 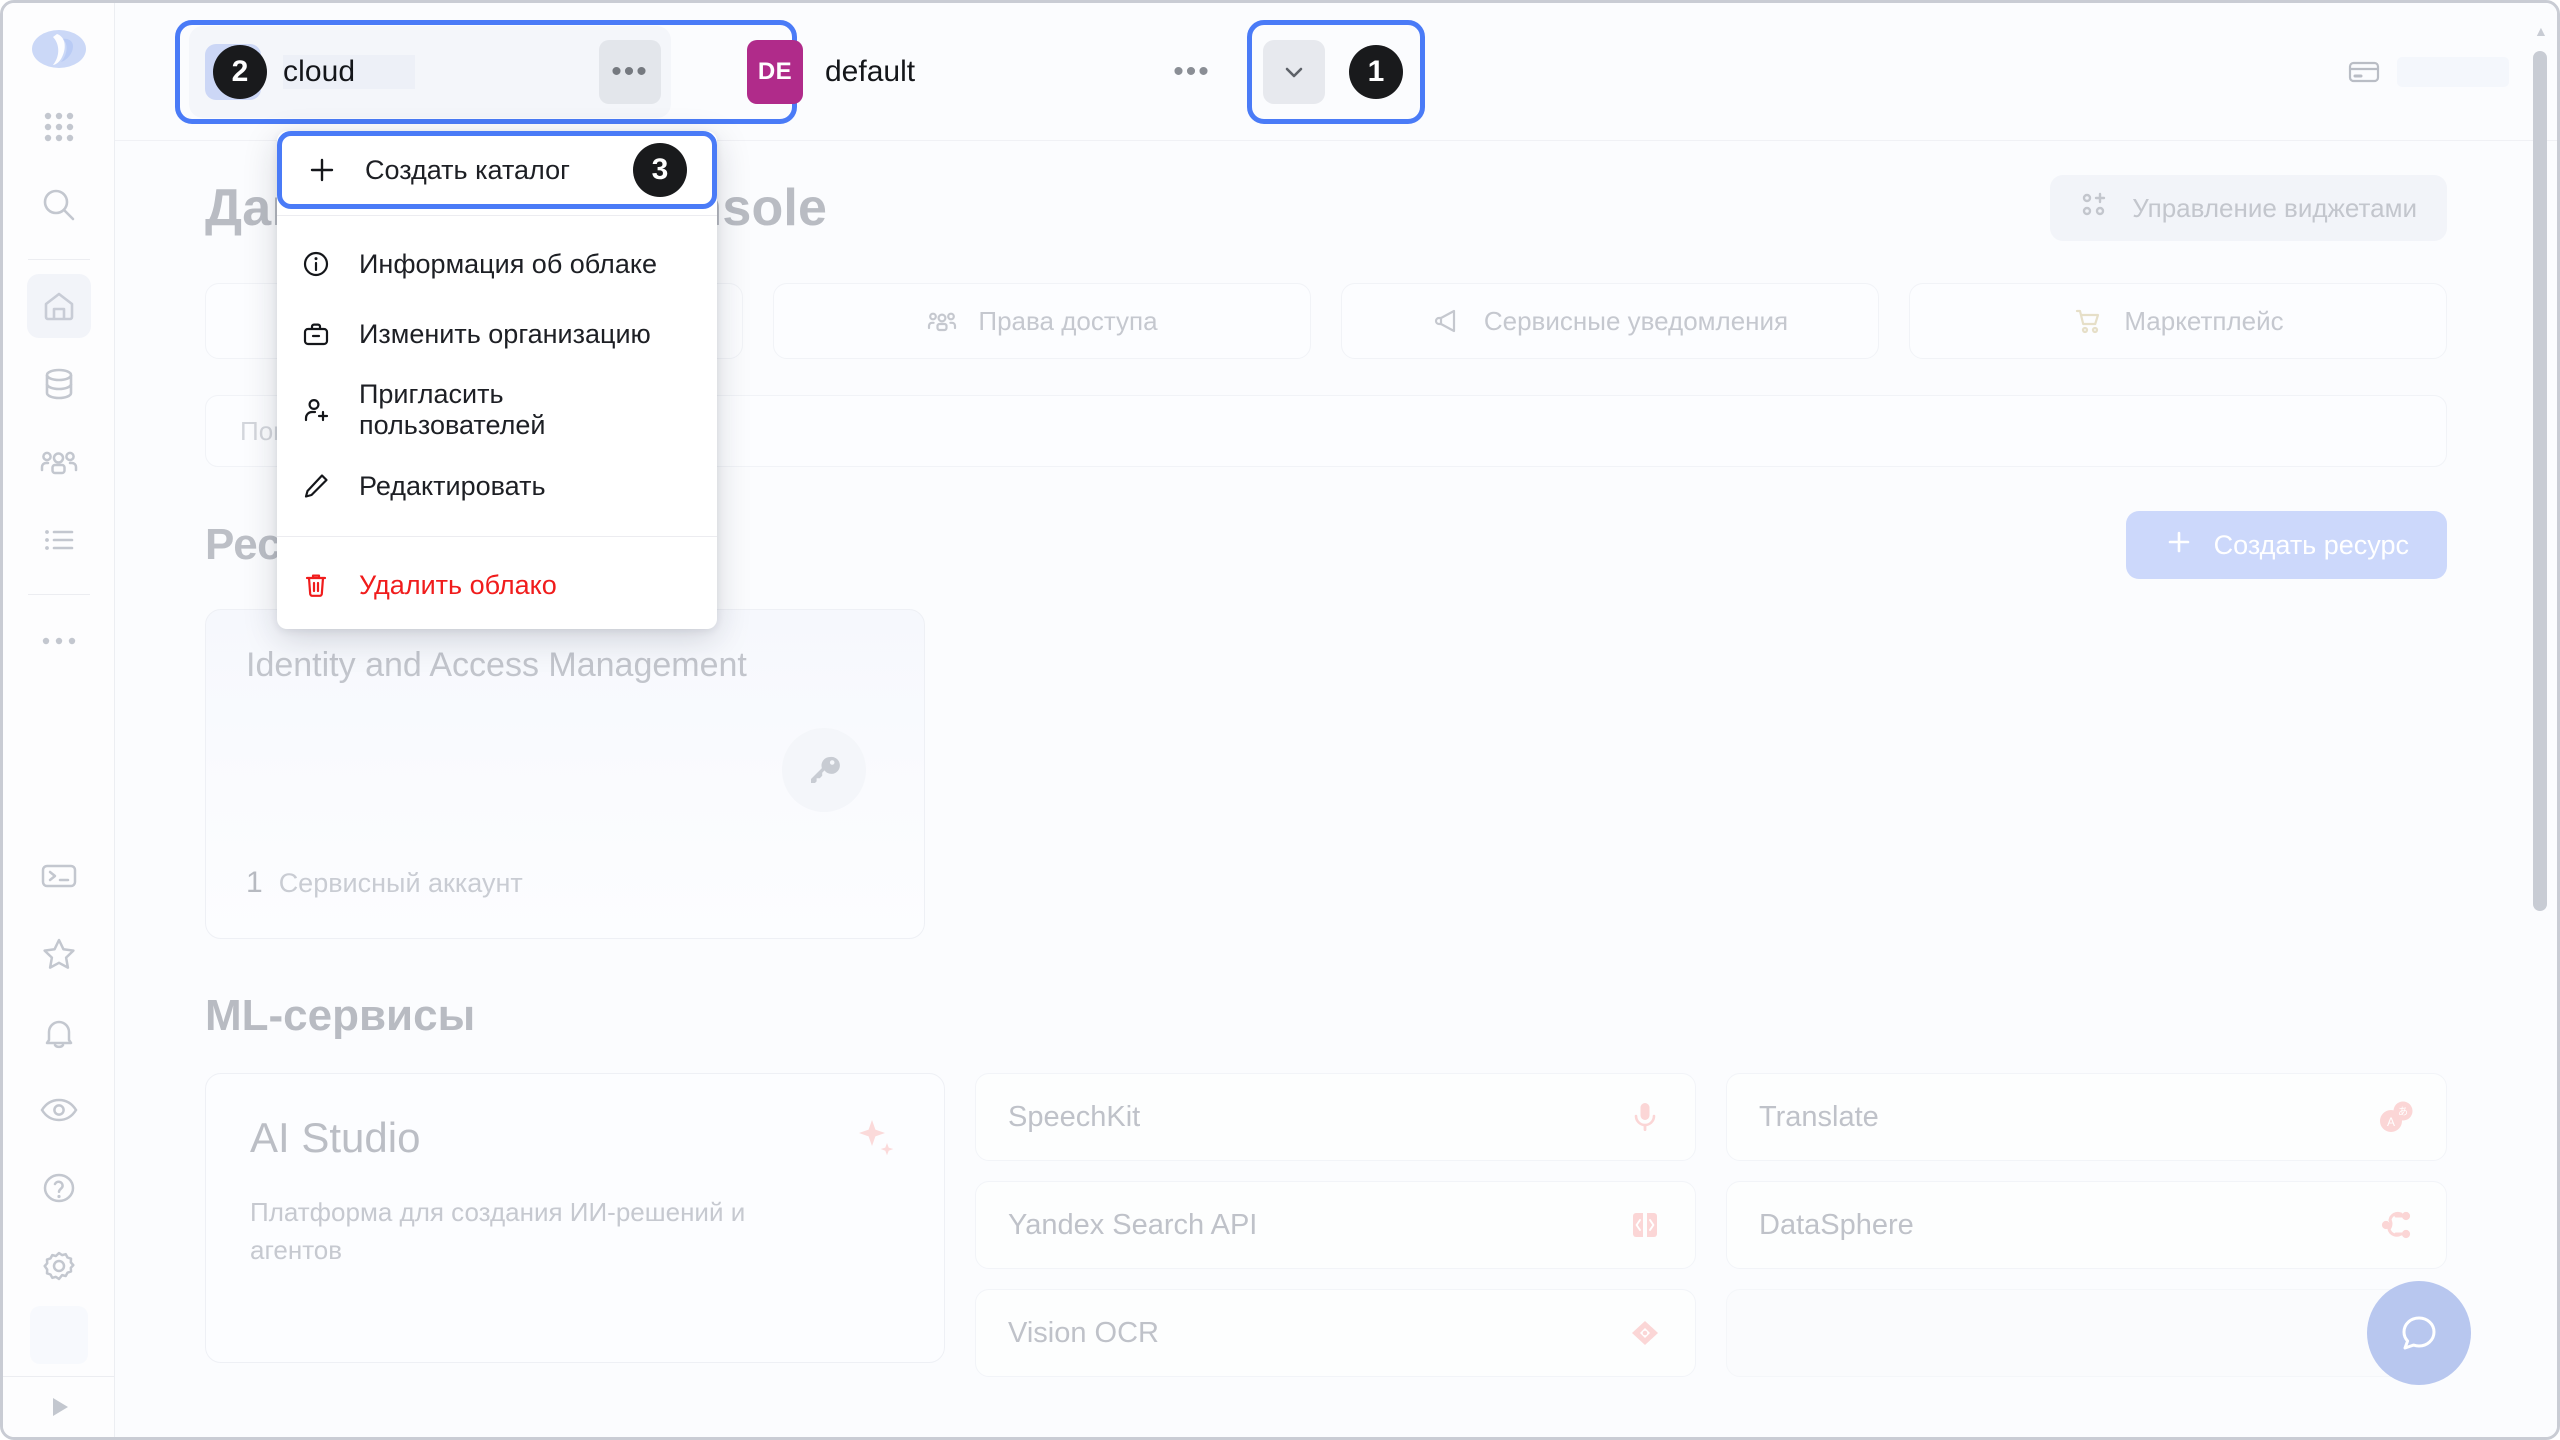 I want to click on eye-icon, so click(x=59, y=1110).